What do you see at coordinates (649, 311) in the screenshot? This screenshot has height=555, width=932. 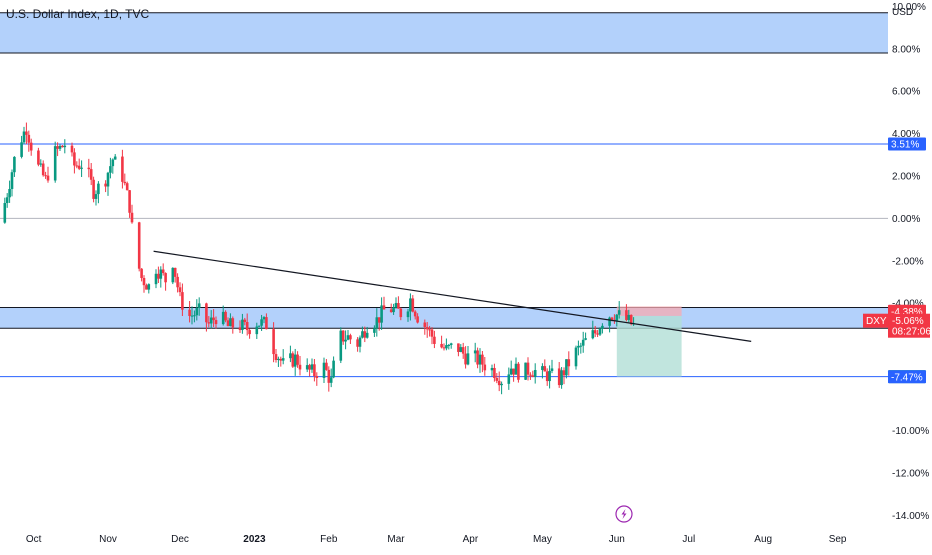 I see `short-position-stop-area` at bounding box center [649, 311].